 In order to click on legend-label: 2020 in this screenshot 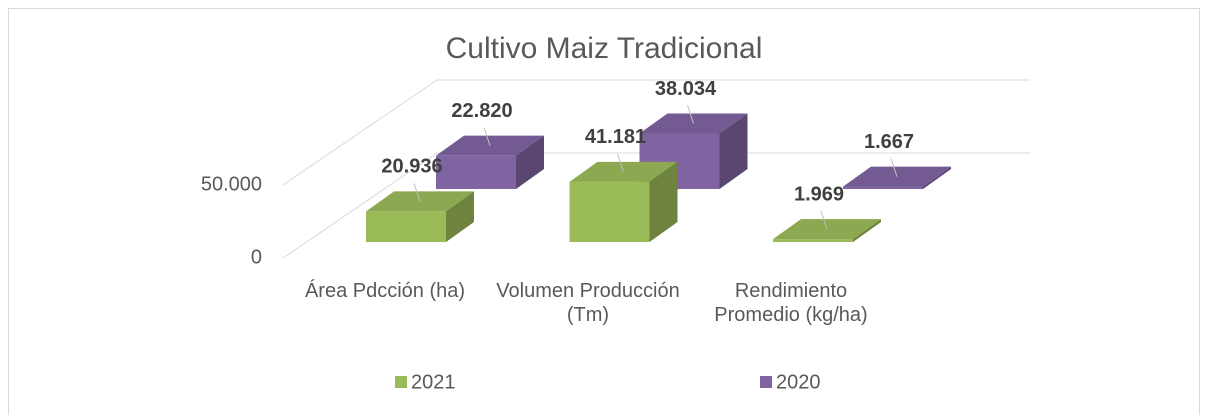, I will do `click(798, 382)`.